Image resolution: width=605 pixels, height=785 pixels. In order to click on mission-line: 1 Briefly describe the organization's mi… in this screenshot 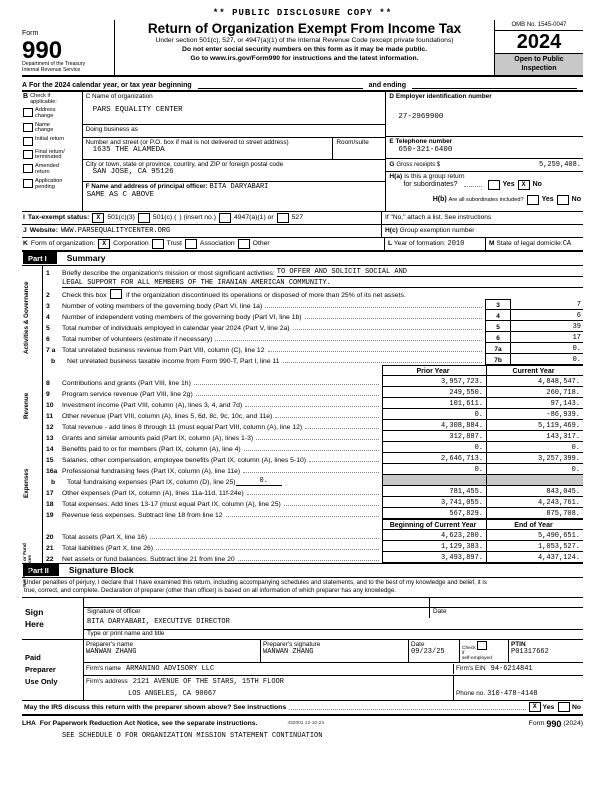, I will do `click(312, 271)`.